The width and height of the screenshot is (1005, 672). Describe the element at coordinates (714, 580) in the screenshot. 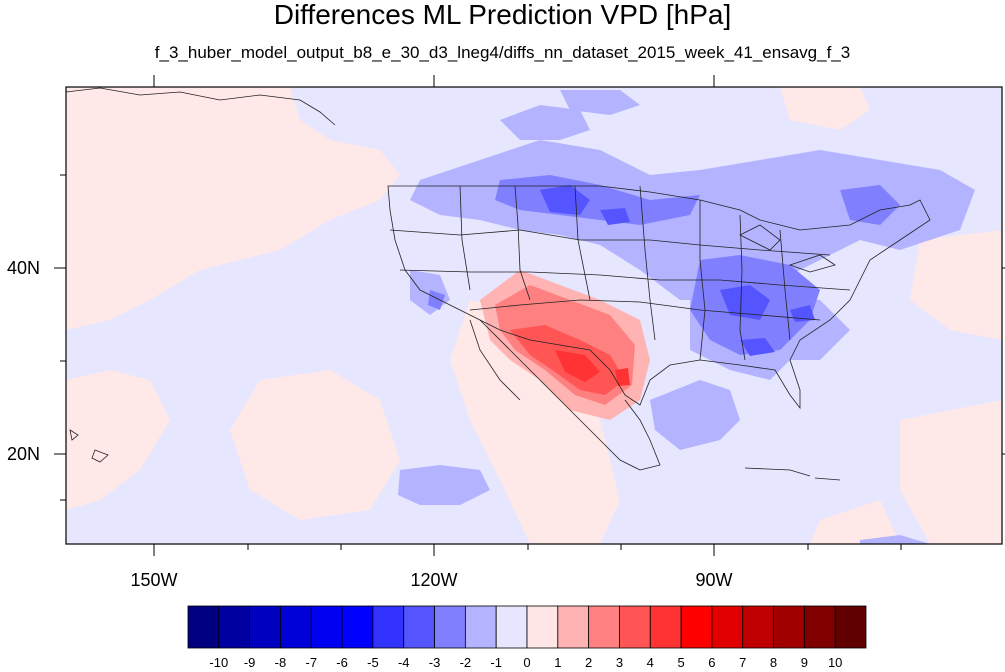

I see `lon-label-90w: 90W` at that location.